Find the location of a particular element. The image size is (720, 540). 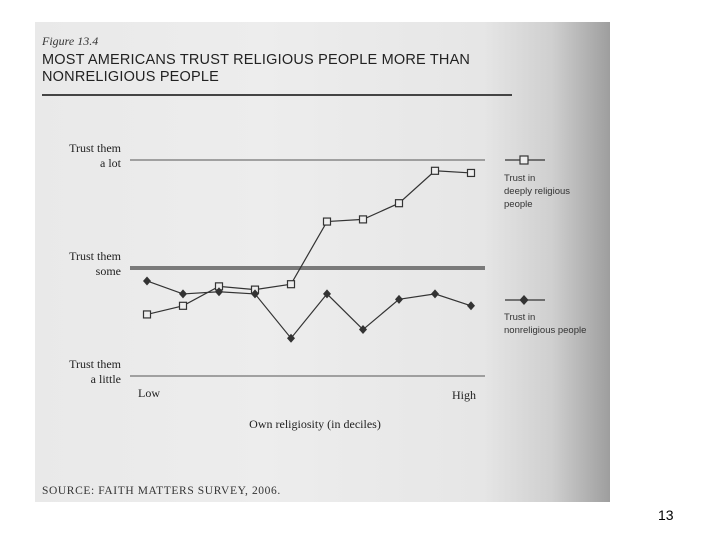

page-number: 13 is located at coordinates (666, 515).